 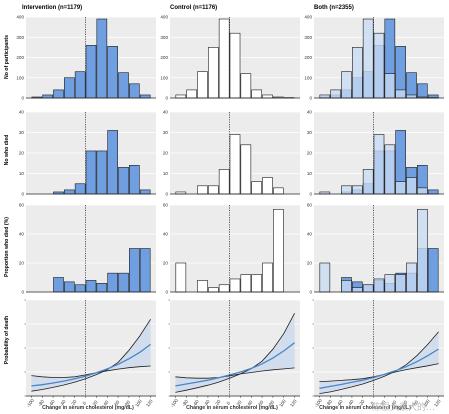 I want to click on upper-bound-line-r3-control, so click(x=235, y=353).